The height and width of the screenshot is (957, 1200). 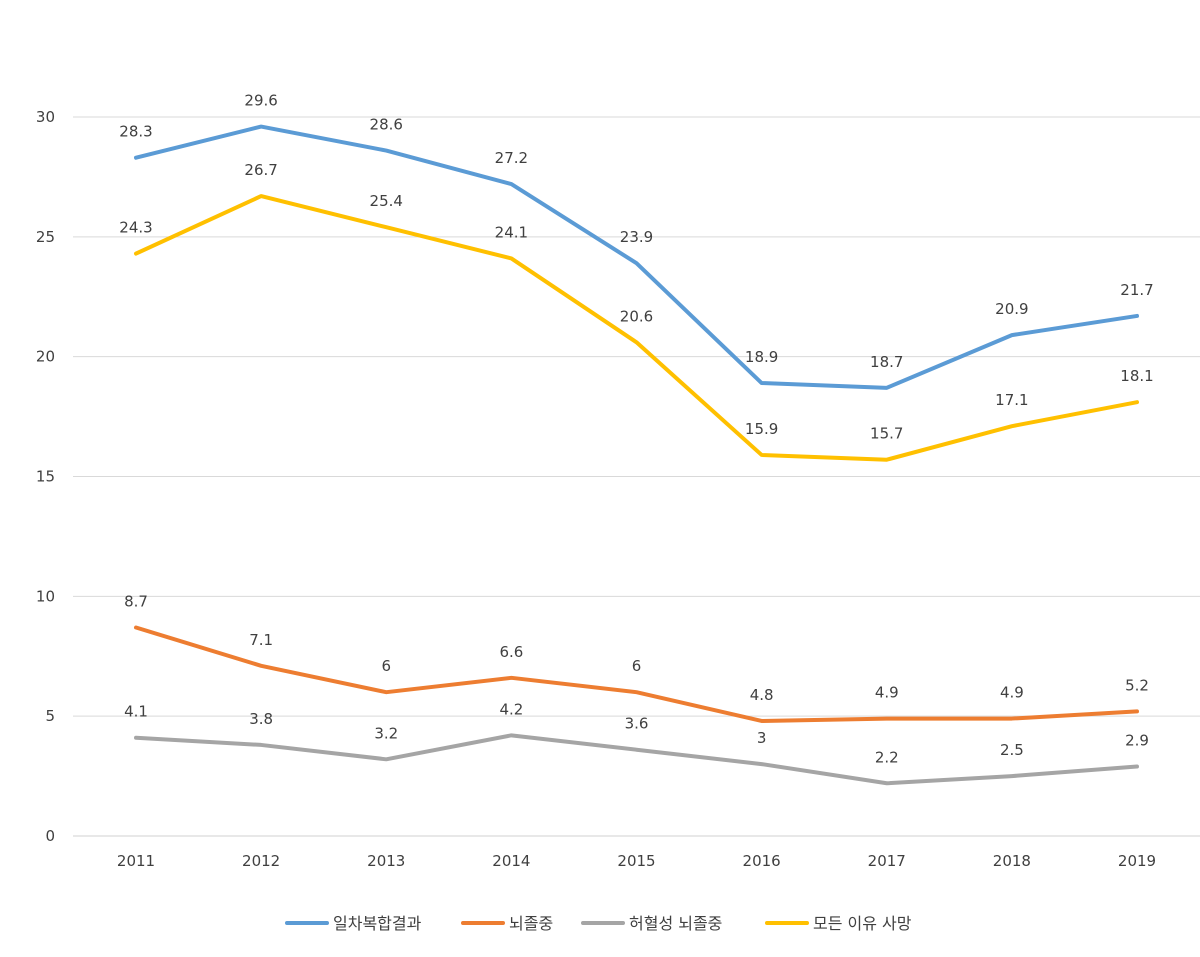 What do you see at coordinates (377, 923) in the screenshot?
I see `legend-label: 일차복합결과` at bounding box center [377, 923].